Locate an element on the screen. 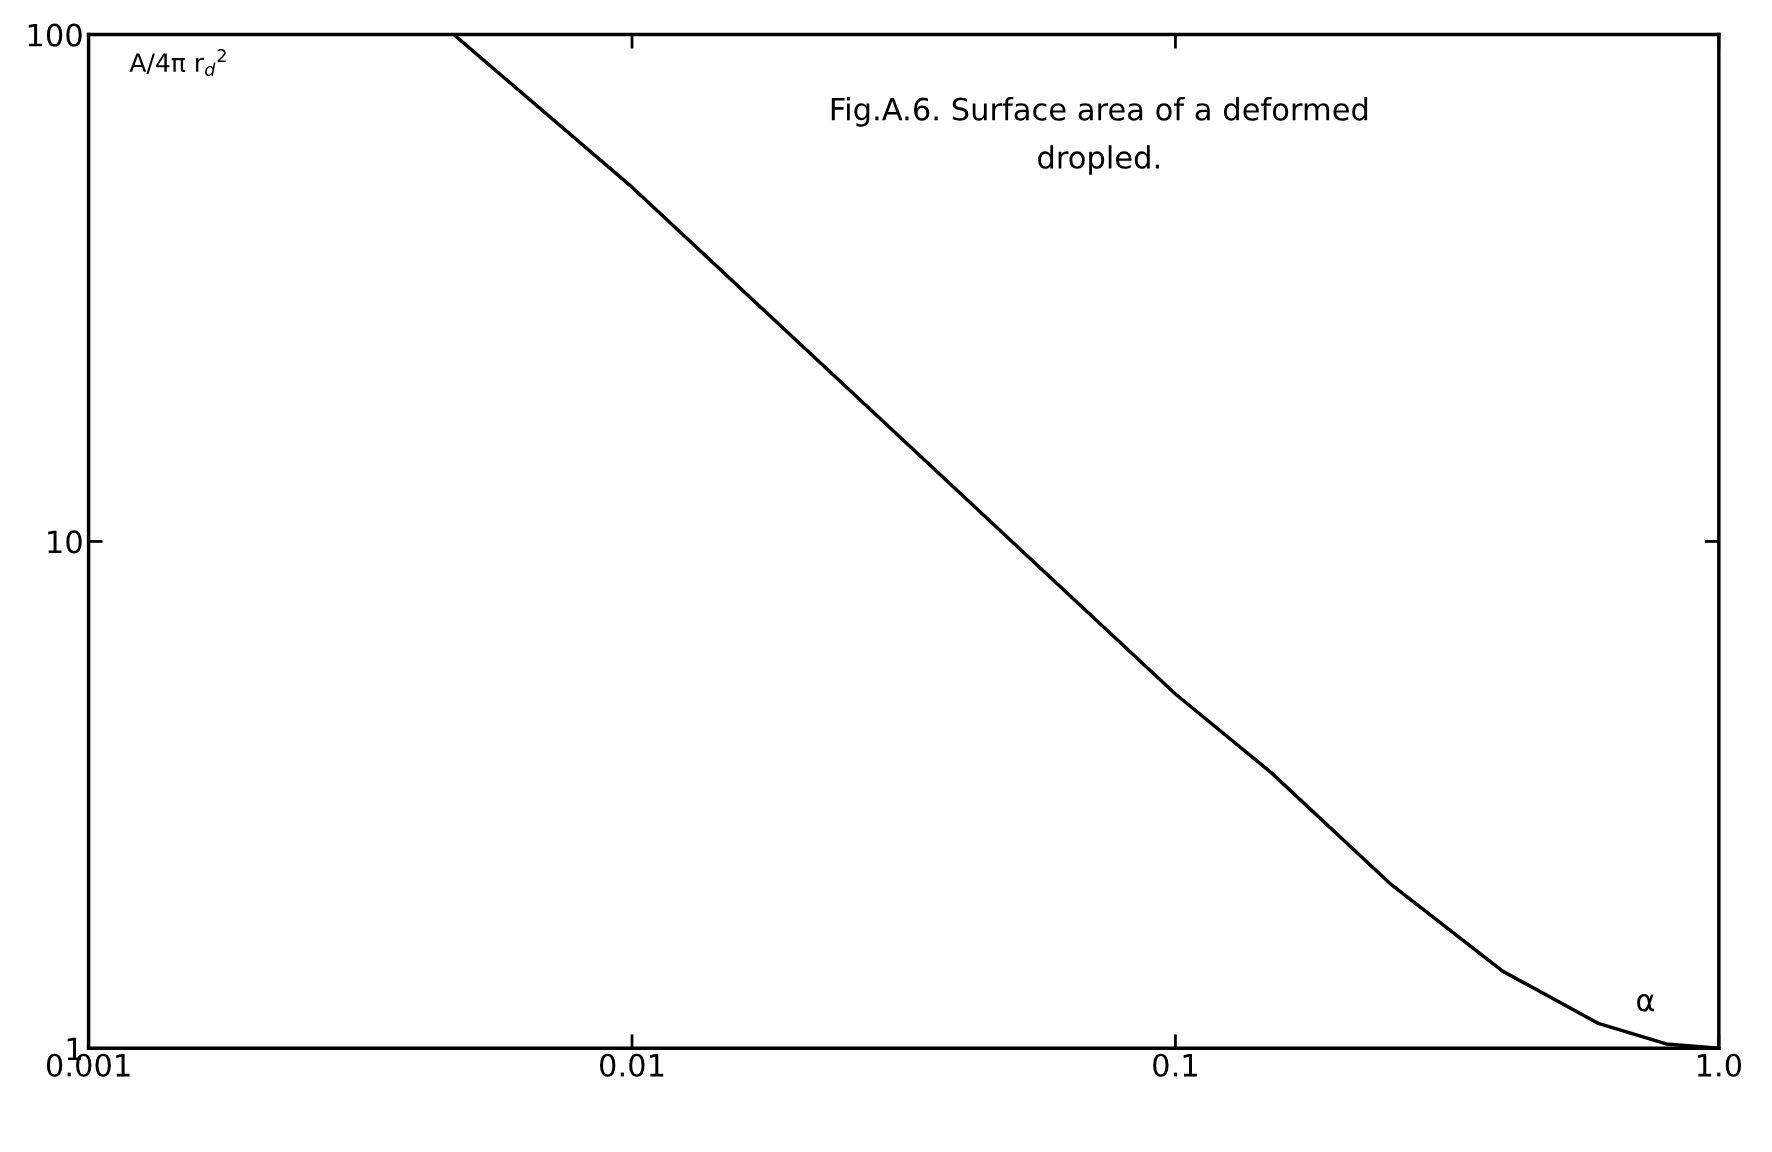 This screenshot has width=1772, height=1152. x-tick-label: 1.0 is located at coordinates (1719, 1065).